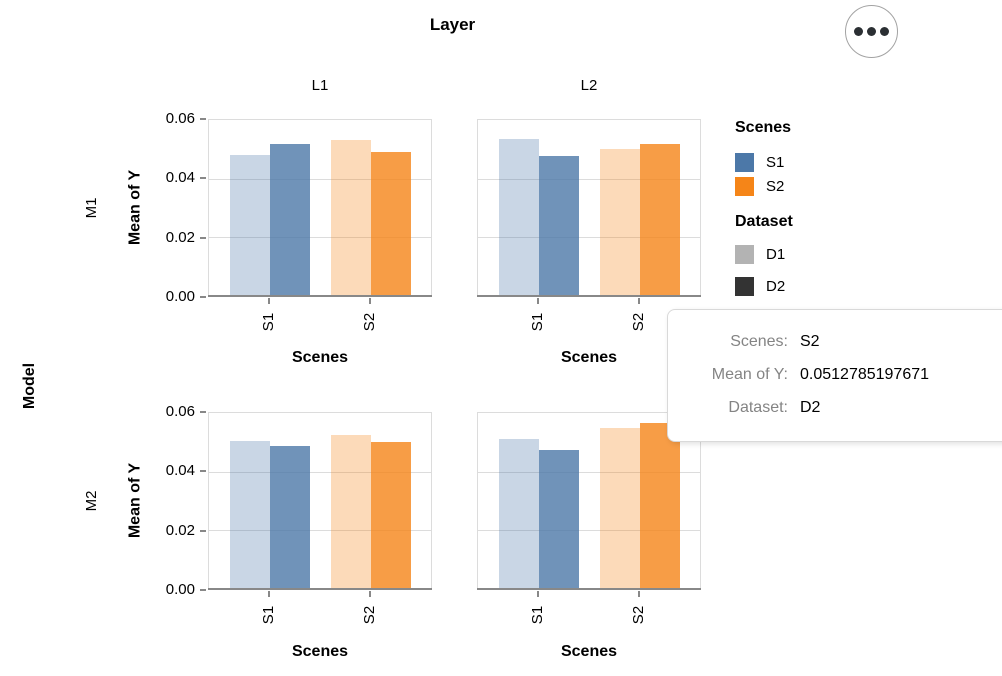 This screenshot has height=676, width=1002. Describe the element at coordinates (775, 186) in the screenshot. I see `legend-label-s2: S2` at that location.